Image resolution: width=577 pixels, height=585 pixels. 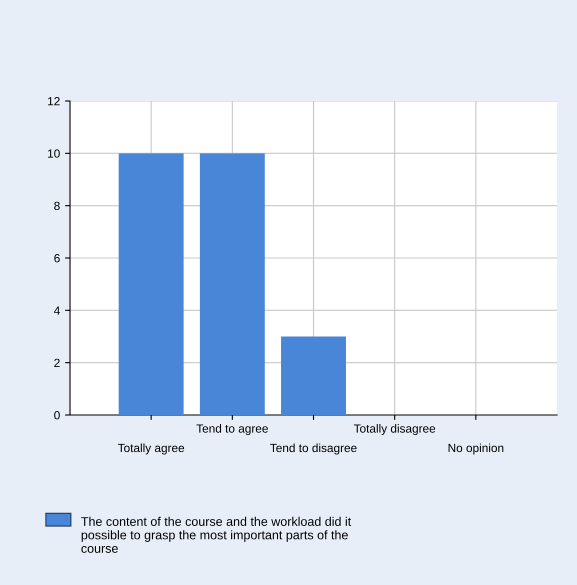 What do you see at coordinates (54, 101) in the screenshot?
I see `y-tick-label: 12` at bounding box center [54, 101].